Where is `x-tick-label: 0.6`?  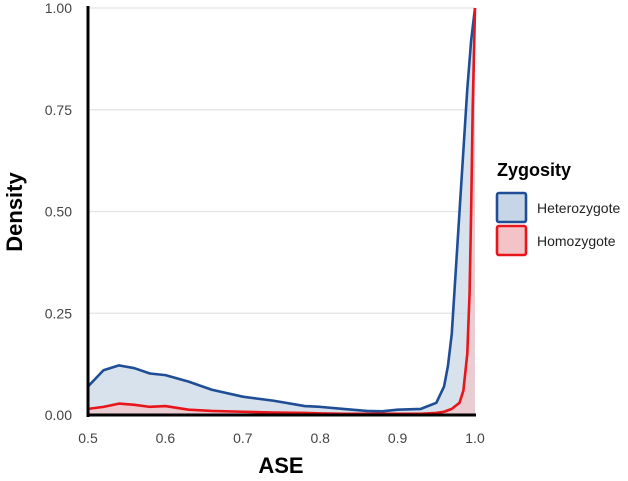 x-tick-label: 0.6 is located at coordinates (166, 438).